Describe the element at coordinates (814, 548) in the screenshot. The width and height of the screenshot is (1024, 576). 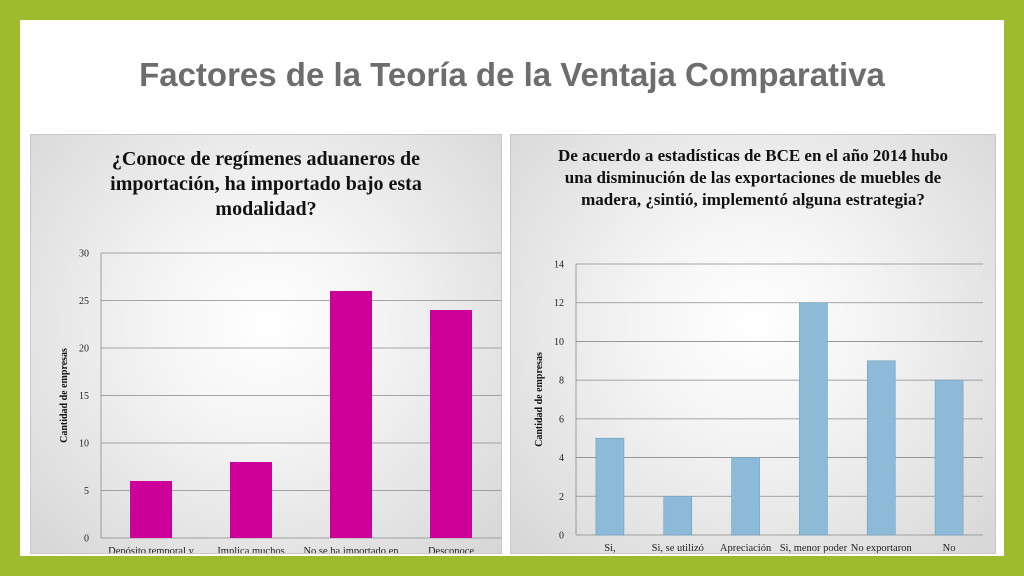
I see `category-label-right-3: Si, menor poderadquisitivo` at that location.